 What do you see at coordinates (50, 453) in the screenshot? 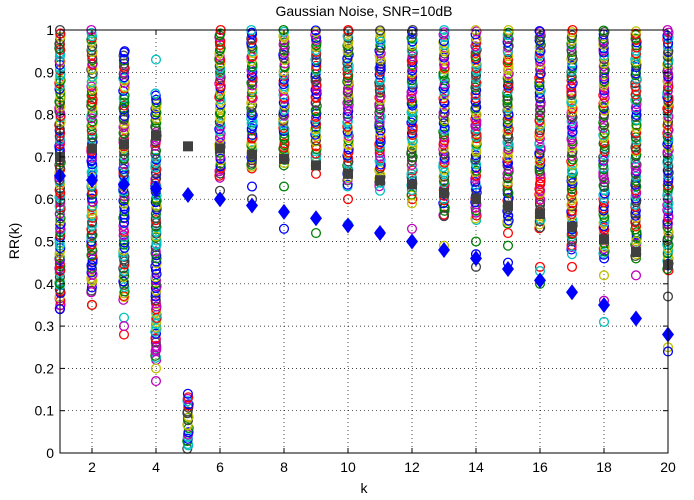
I see `y-tick-label-0: 0` at bounding box center [50, 453].